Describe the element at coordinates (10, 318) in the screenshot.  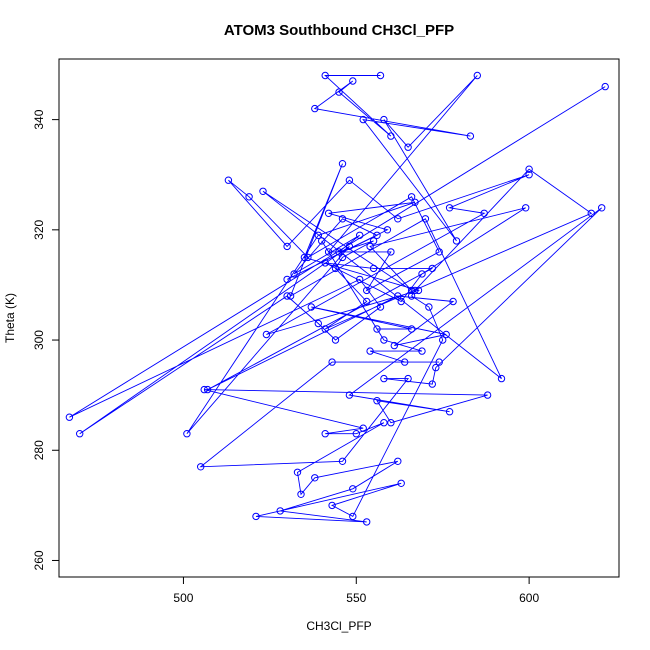
I see `y-axis-label: Theta (K)` at that location.